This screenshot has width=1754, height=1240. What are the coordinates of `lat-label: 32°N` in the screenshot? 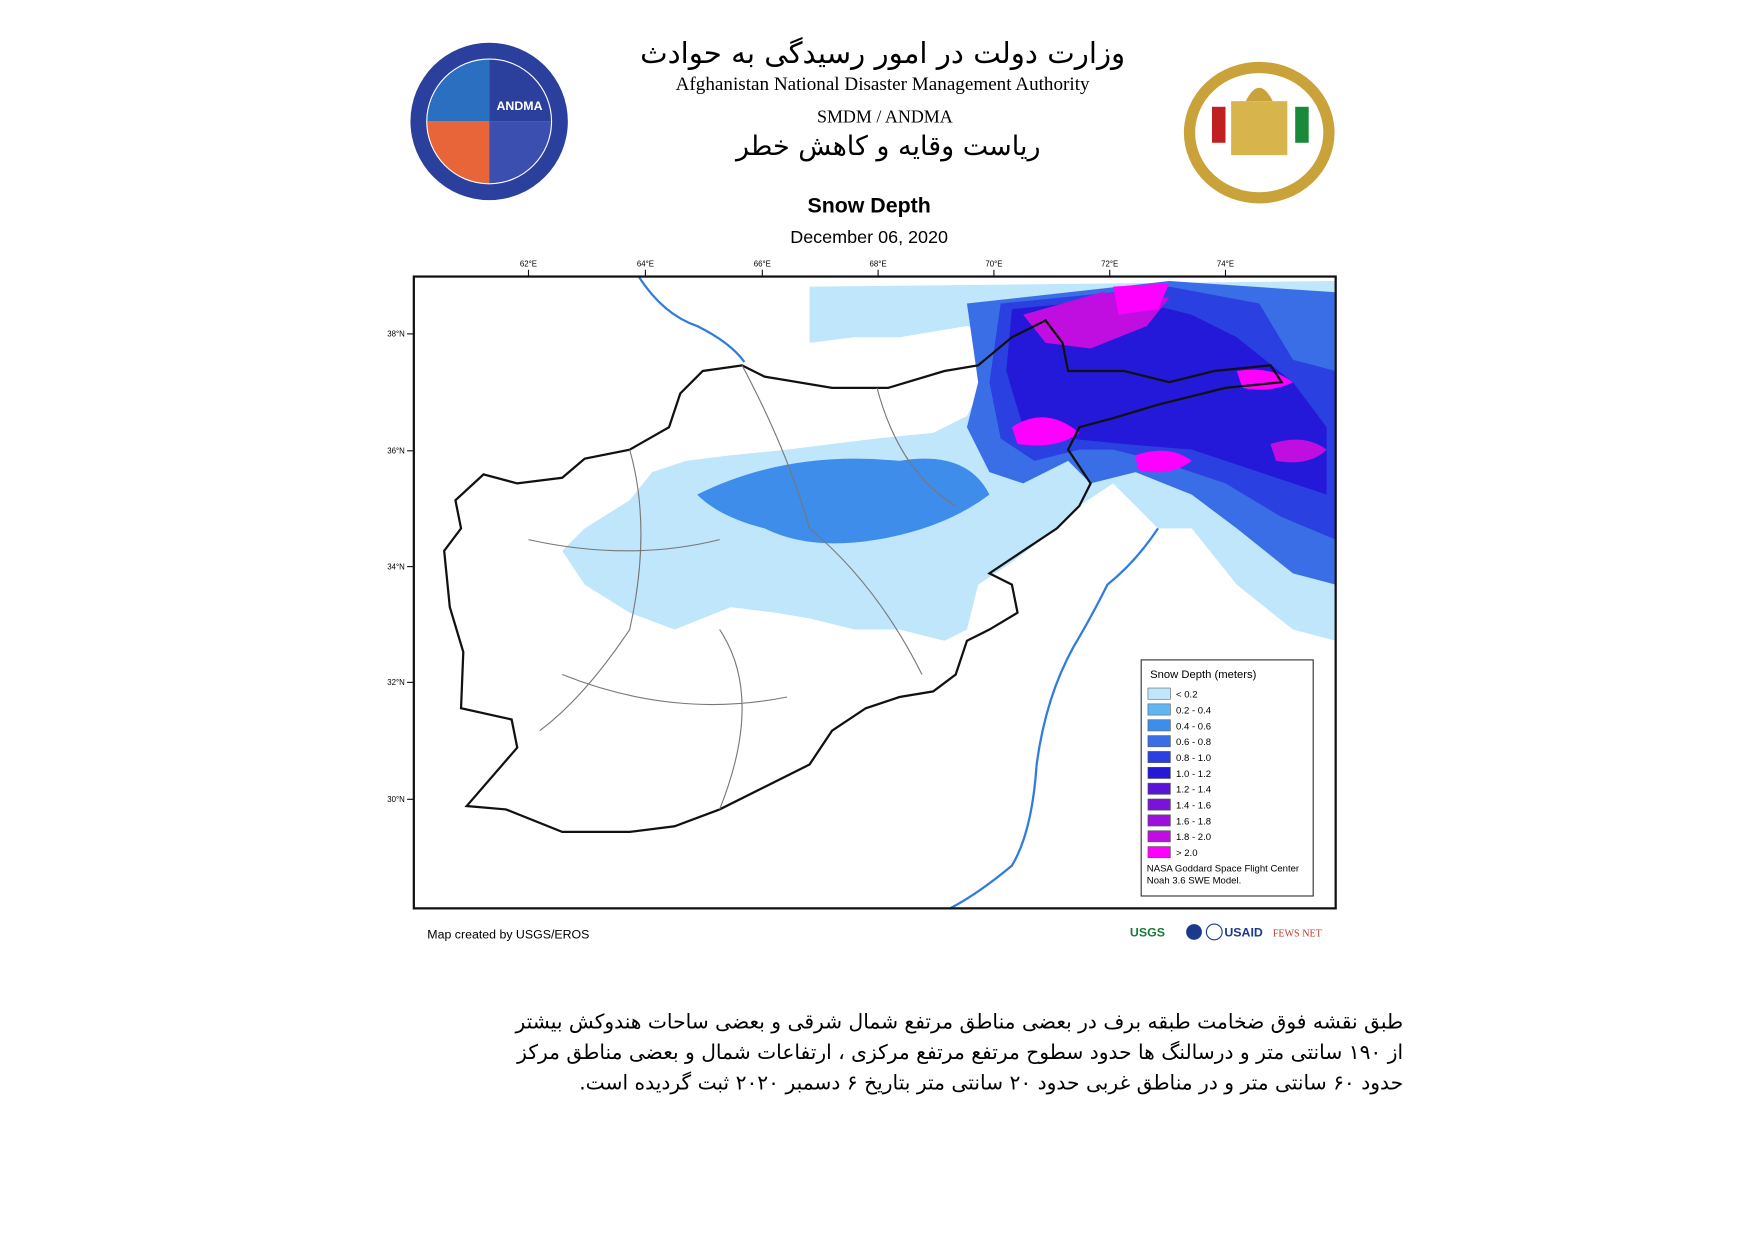 It's located at (396, 682).